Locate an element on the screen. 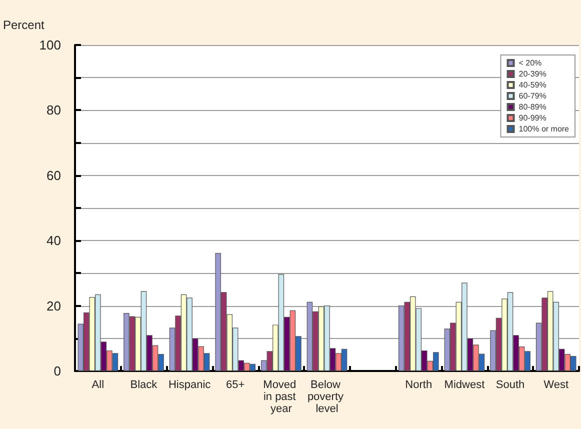  x-tick-label: Below poverty level is located at coordinates (327, 397).